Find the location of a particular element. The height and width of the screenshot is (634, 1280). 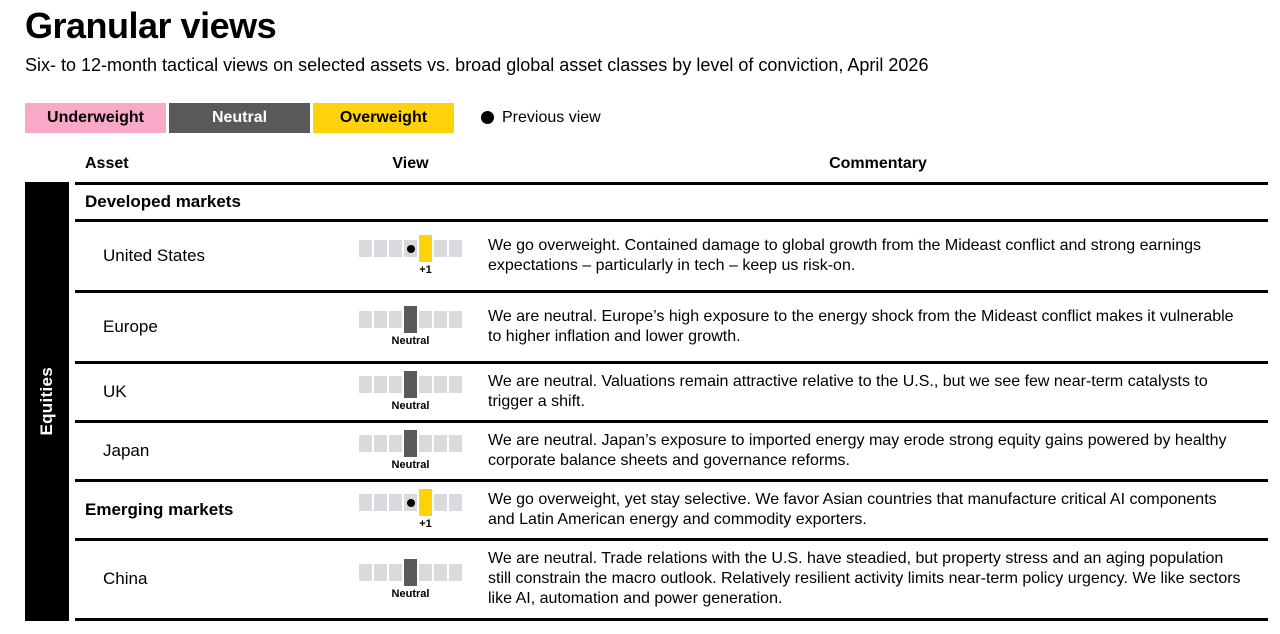

header-asset: Asset is located at coordinates (107, 163).